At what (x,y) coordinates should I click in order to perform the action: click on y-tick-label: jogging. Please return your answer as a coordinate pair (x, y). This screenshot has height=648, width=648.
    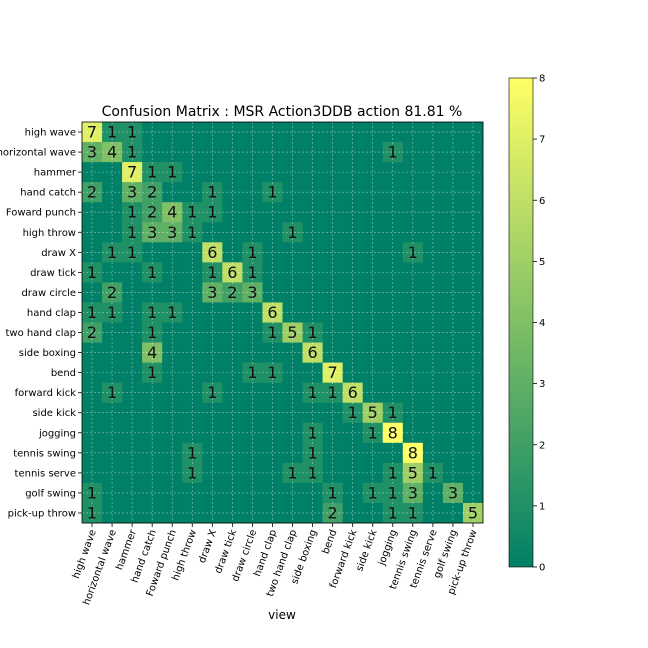
    Looking at the image, I should click on (57, 433).